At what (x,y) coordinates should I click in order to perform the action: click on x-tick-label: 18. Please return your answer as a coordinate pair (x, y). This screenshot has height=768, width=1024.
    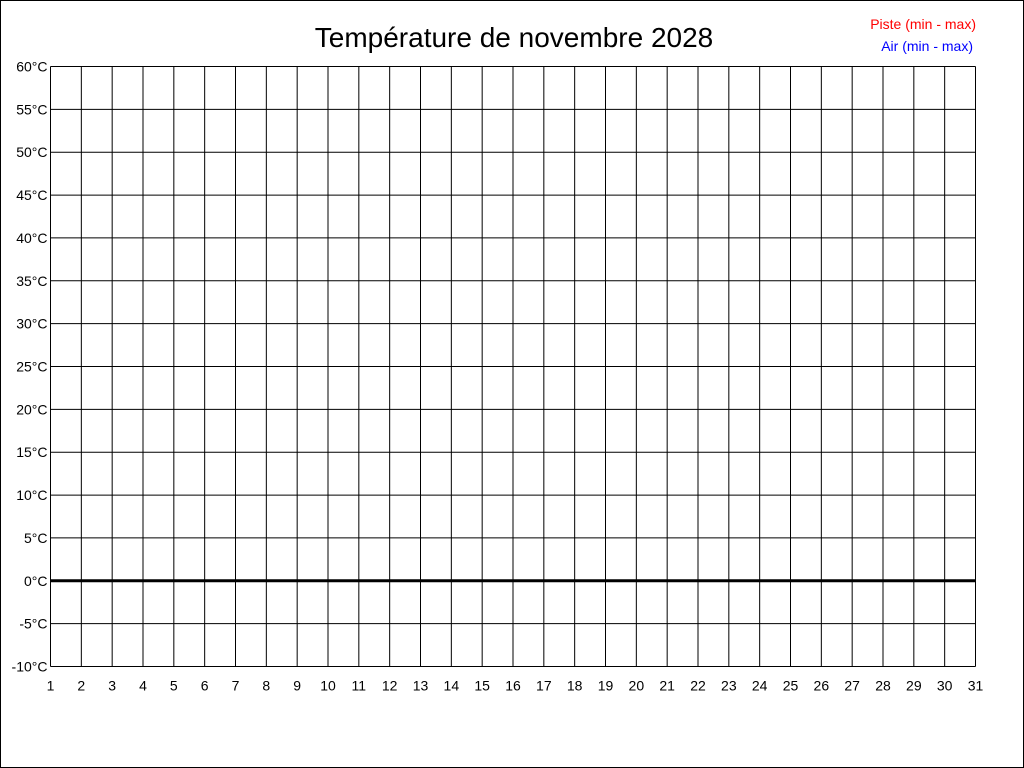
    Looking at the image, I should click on (575, 686).